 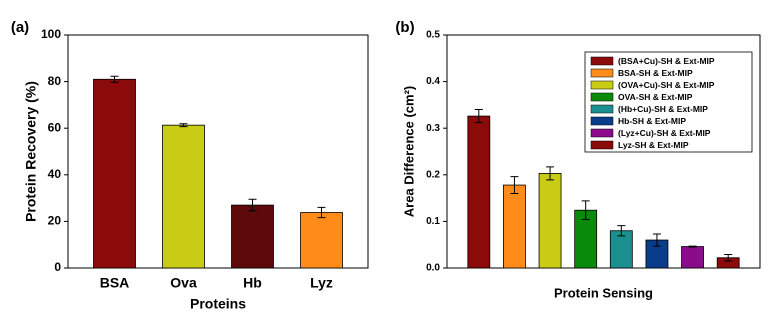 I want to click on y-tick-label: 0, so click(x=57, y=267).